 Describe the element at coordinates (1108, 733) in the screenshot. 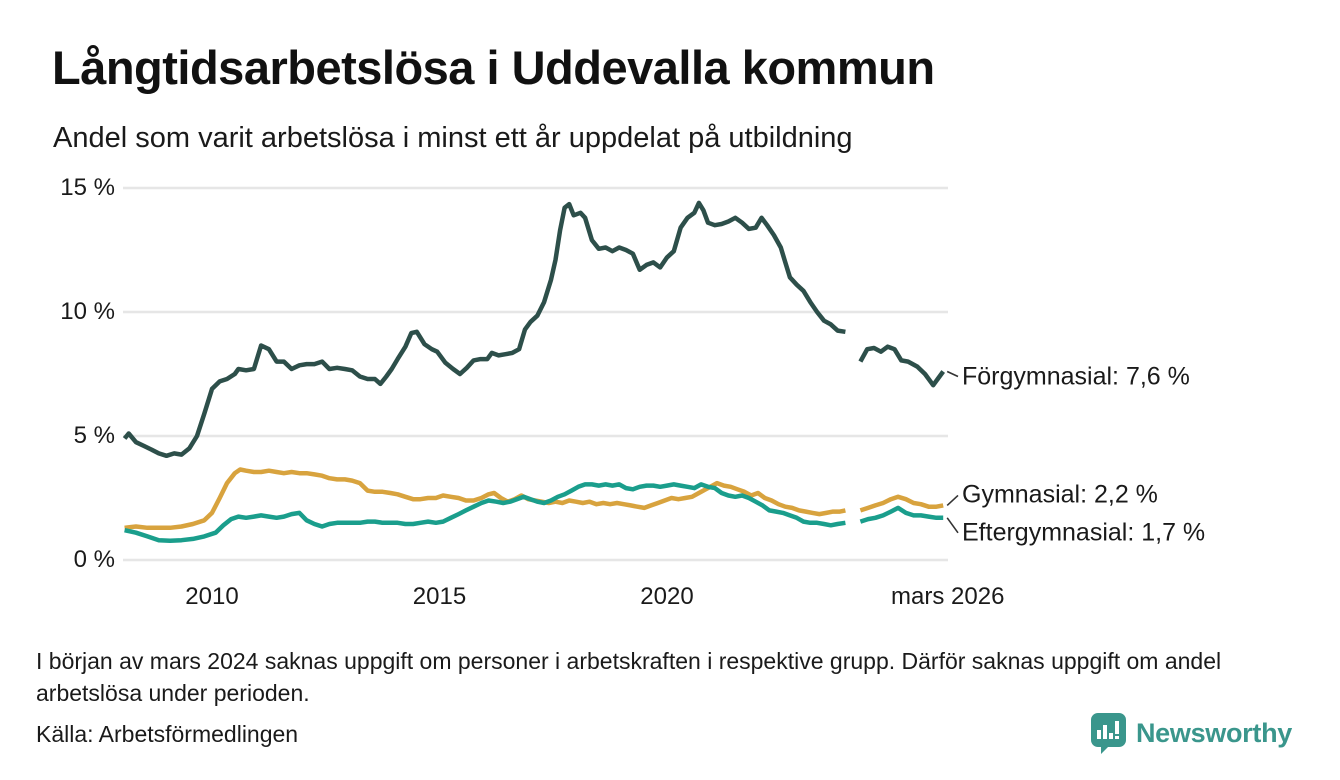

I see `newsworthy-bubble-icon` at that location.